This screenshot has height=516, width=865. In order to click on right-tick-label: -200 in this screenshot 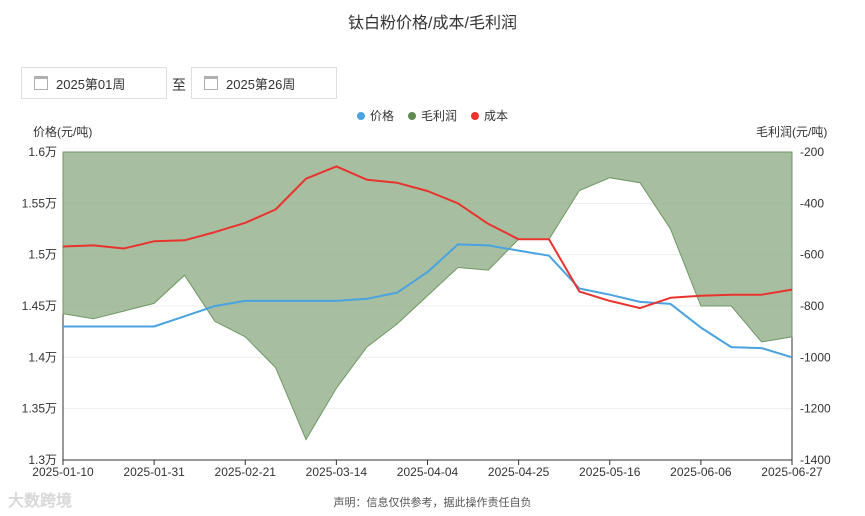, I will do `click(812, 152)`.